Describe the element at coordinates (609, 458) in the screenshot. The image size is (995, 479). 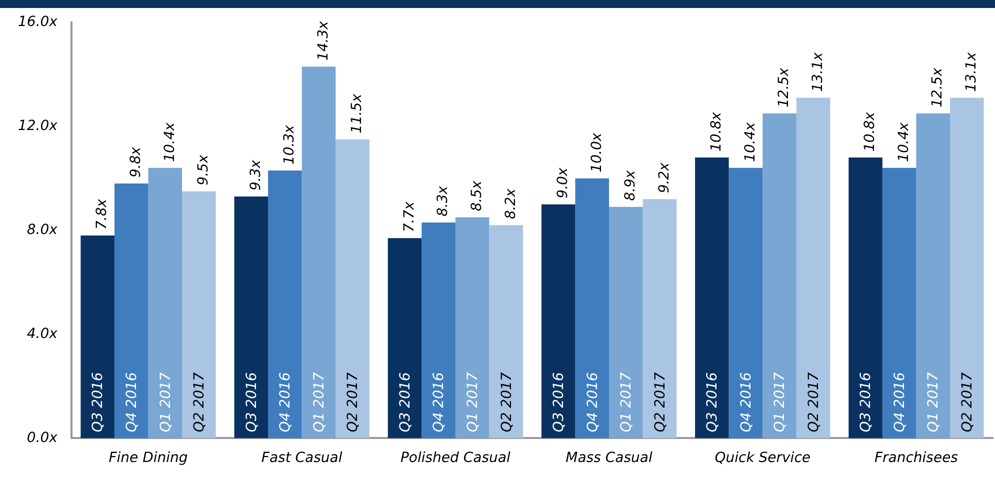
I see `x-tick-label: Mass Casual` at that location.